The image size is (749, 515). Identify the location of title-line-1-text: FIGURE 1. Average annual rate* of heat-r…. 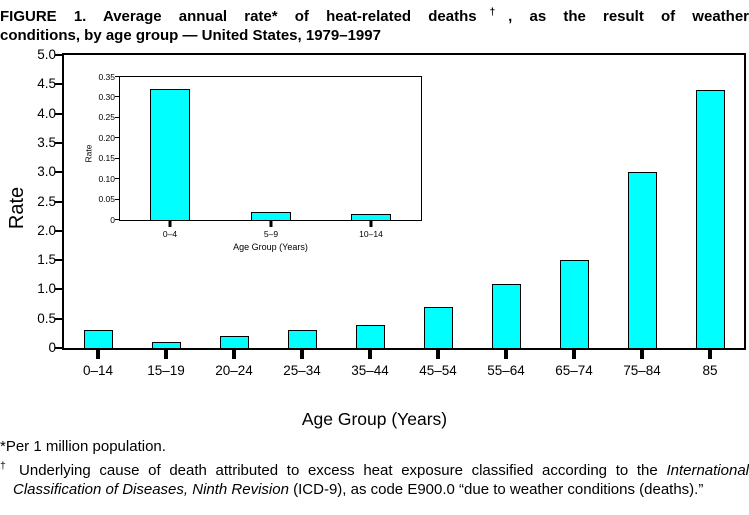
(238, 16).